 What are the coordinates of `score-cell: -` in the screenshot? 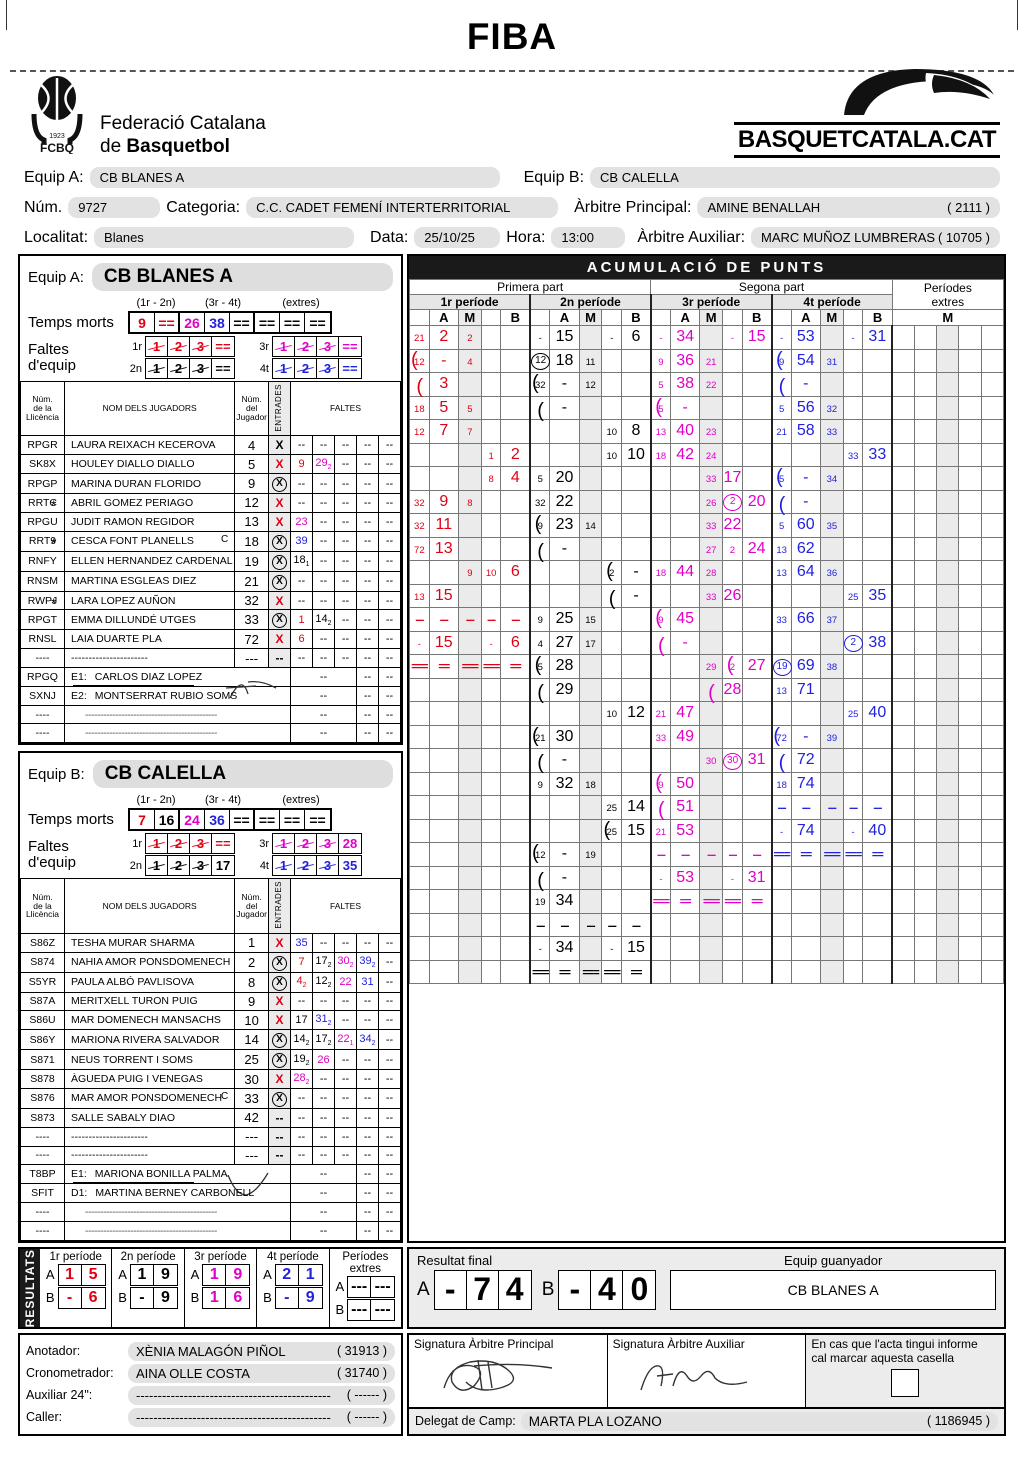 It's located at (660, 877).